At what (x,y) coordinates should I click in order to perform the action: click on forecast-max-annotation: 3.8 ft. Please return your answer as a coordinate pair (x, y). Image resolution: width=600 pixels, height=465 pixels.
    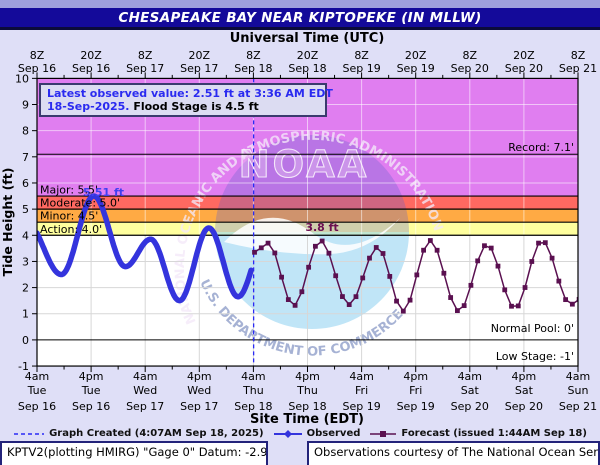
    Looking at the image, I should click on (321, 227).